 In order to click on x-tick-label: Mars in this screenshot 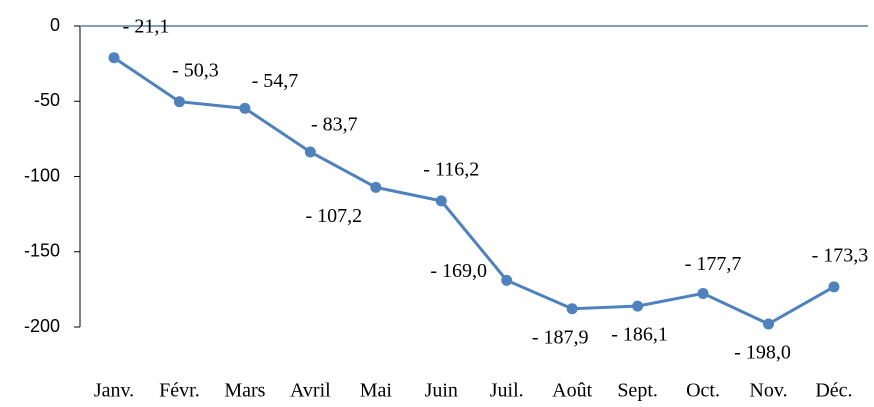, I will do `click(244, 391)`.